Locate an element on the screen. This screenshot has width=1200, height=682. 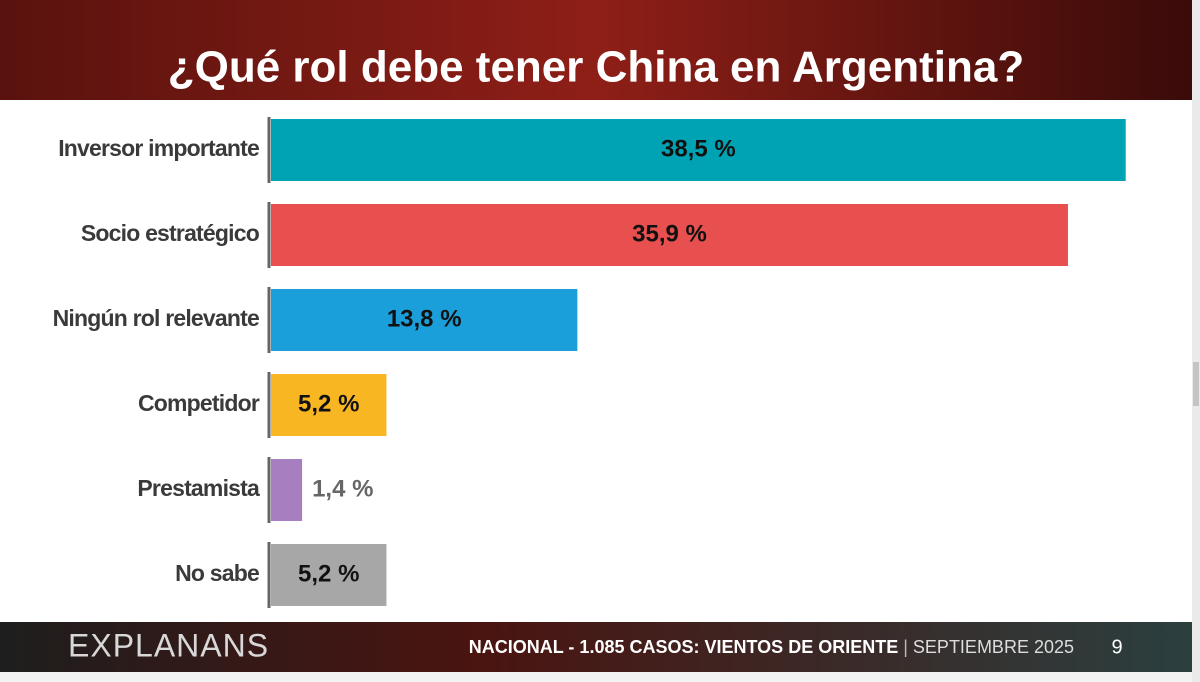
value-label: 1,4 % is located at coordinates (342, 488).